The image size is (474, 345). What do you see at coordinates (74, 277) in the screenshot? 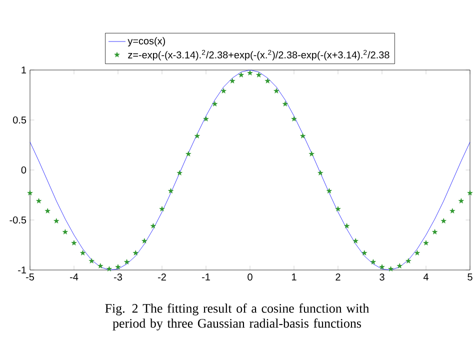
I see `x-tick-label: -4` at bounding box center [74, 277].